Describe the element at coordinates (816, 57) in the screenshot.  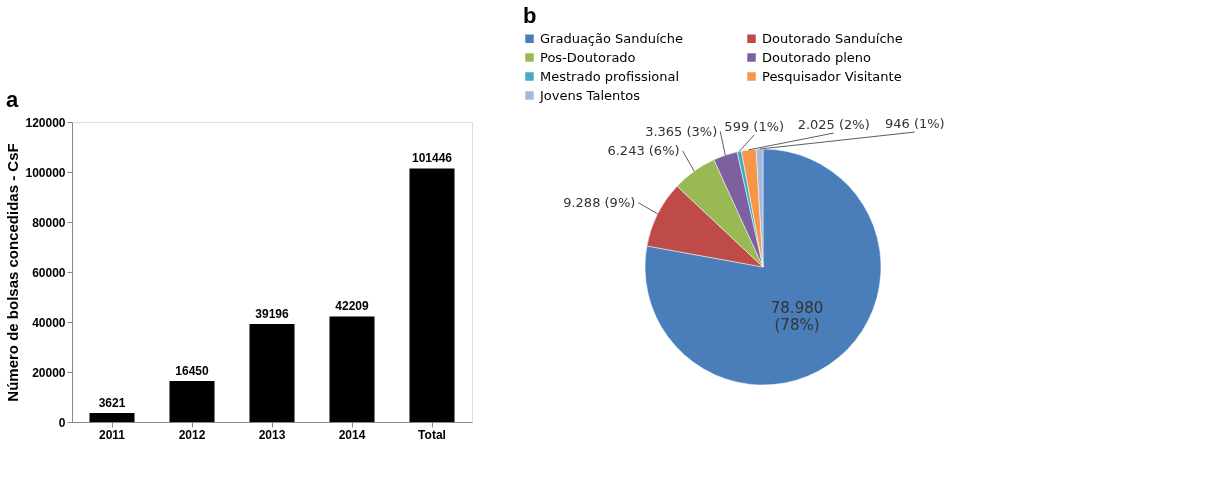
I see `legend-label: Doutorado pleno` at that location.